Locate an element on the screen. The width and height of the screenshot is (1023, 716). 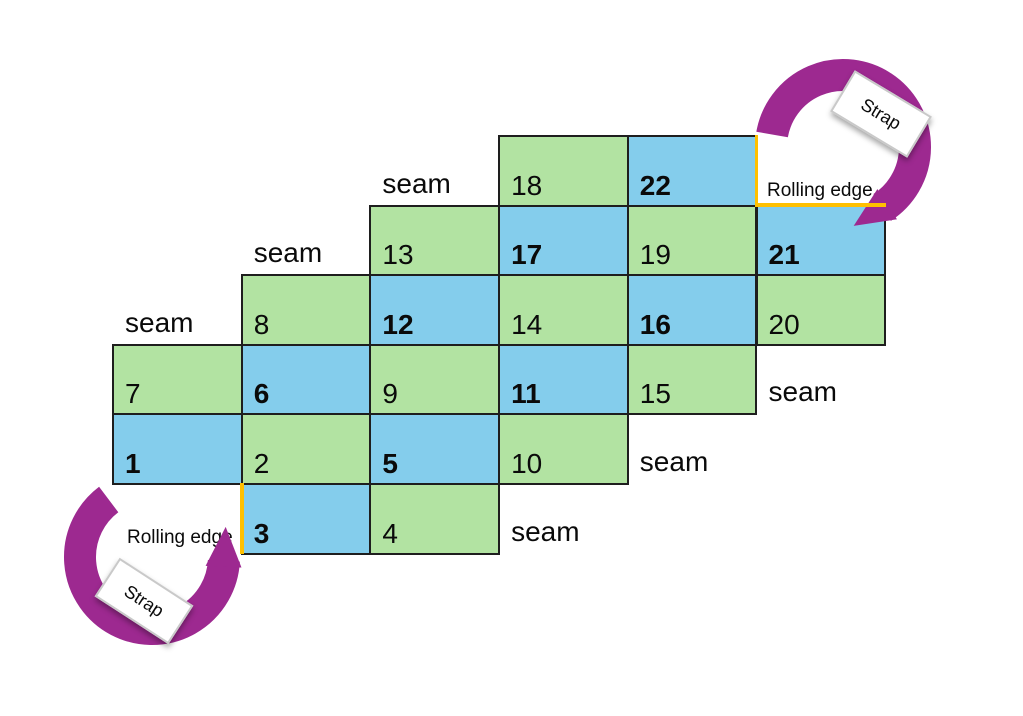
rolling-edge-line-top-right-vertical is located at coordinates (756, 170).